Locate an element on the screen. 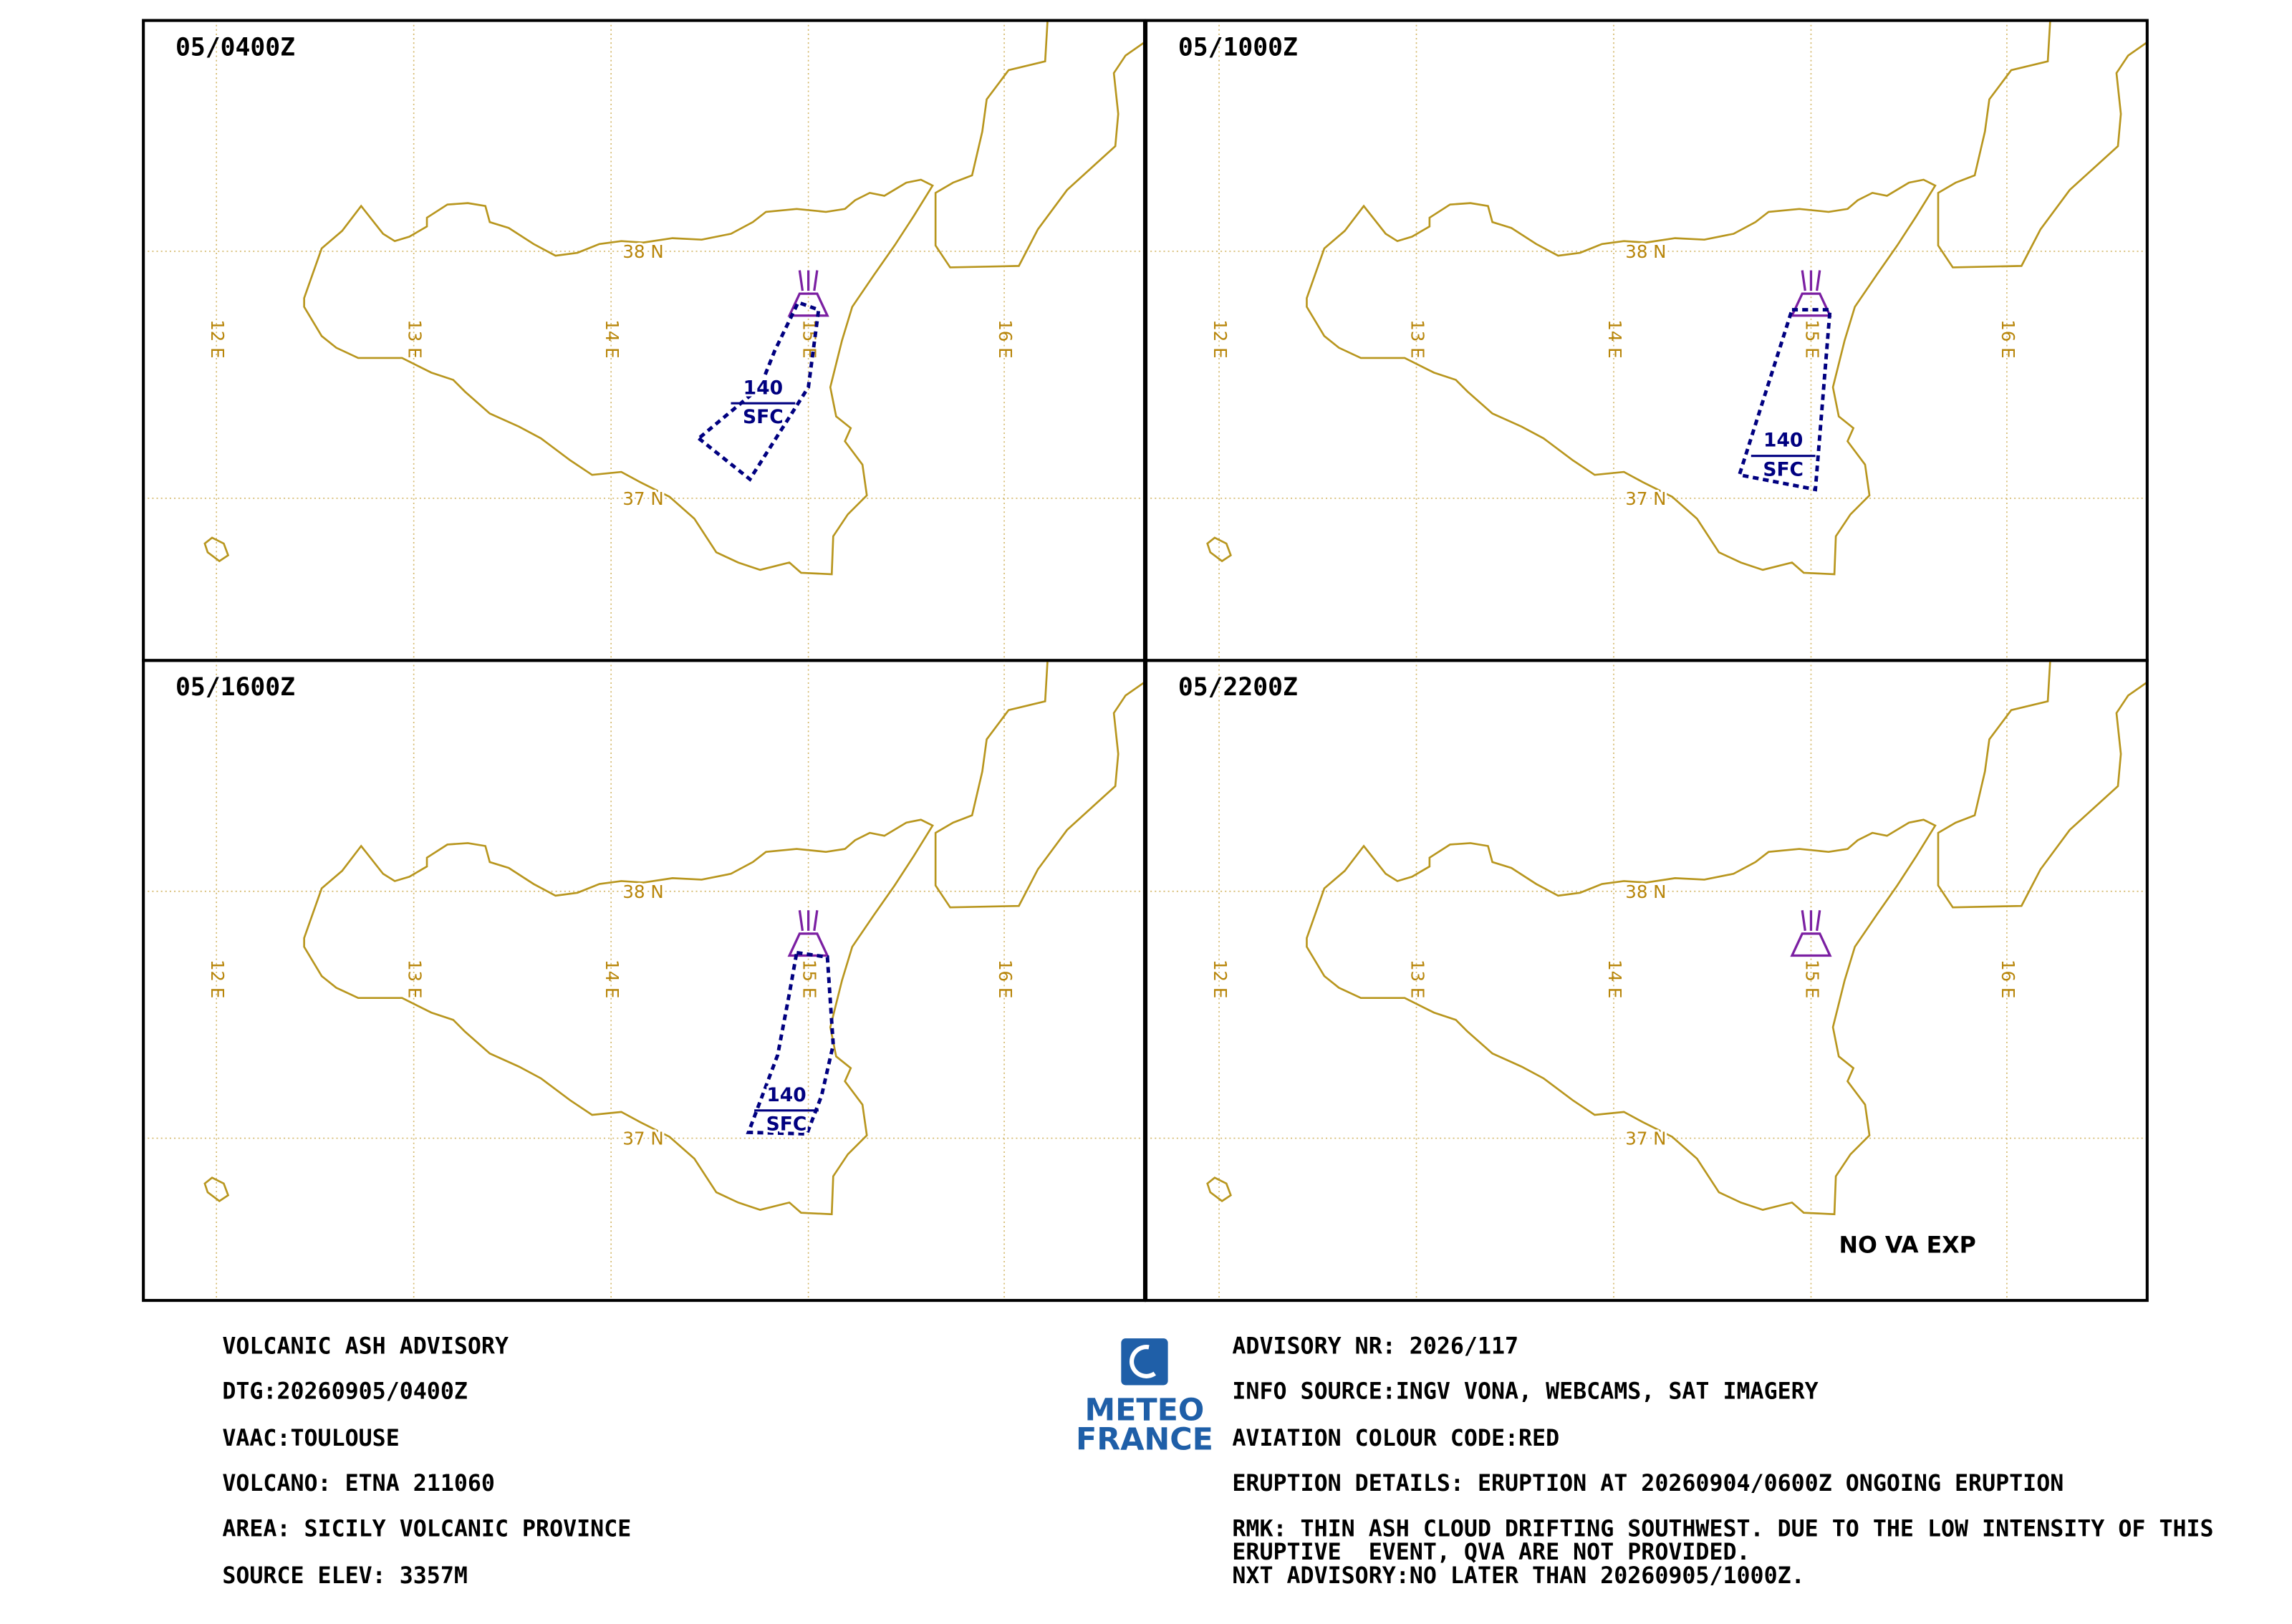 The height and width of the screenshot is (1624, 2292). logo-text: METEO is located at coordinates (1145, 1410).